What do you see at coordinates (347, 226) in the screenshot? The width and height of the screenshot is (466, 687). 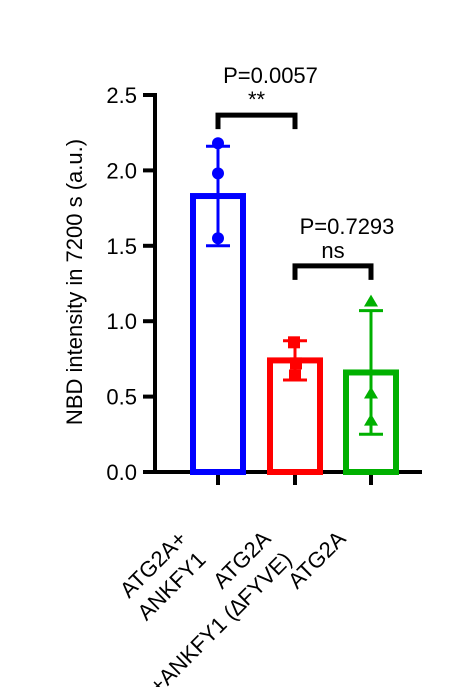 I see `p-value-label: P=0.7293` at bounding box center [347, 226].